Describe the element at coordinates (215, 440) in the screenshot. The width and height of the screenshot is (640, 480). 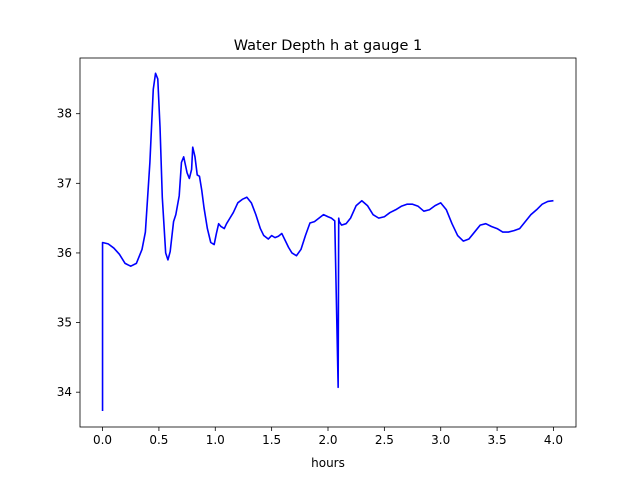
I see `x-tick-label: 1.0` at that location.